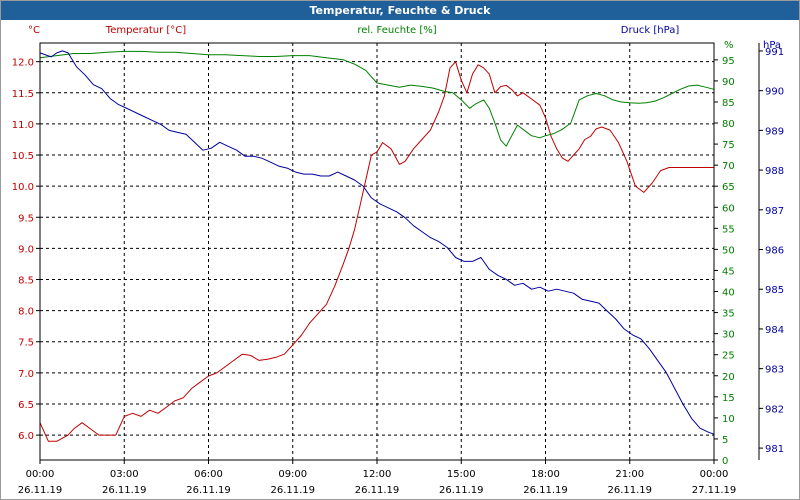 The width and height of the screenshot is (800, 500). What do you see at coordinates (400, 10) in the screenshot?
I see `chart-title: Temperatur, Feuchte & Druck` at bounding box center [400, 10].